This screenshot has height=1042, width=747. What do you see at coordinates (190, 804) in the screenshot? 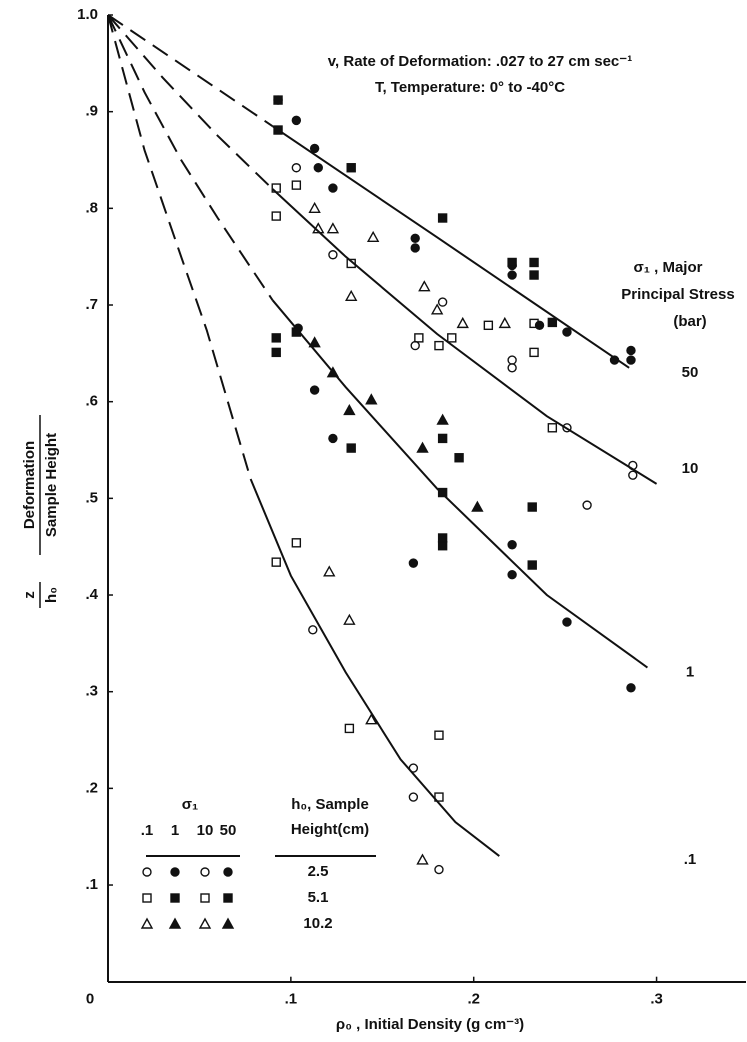
I see `legend-title: σ₁` at bounding box center [190, 804].